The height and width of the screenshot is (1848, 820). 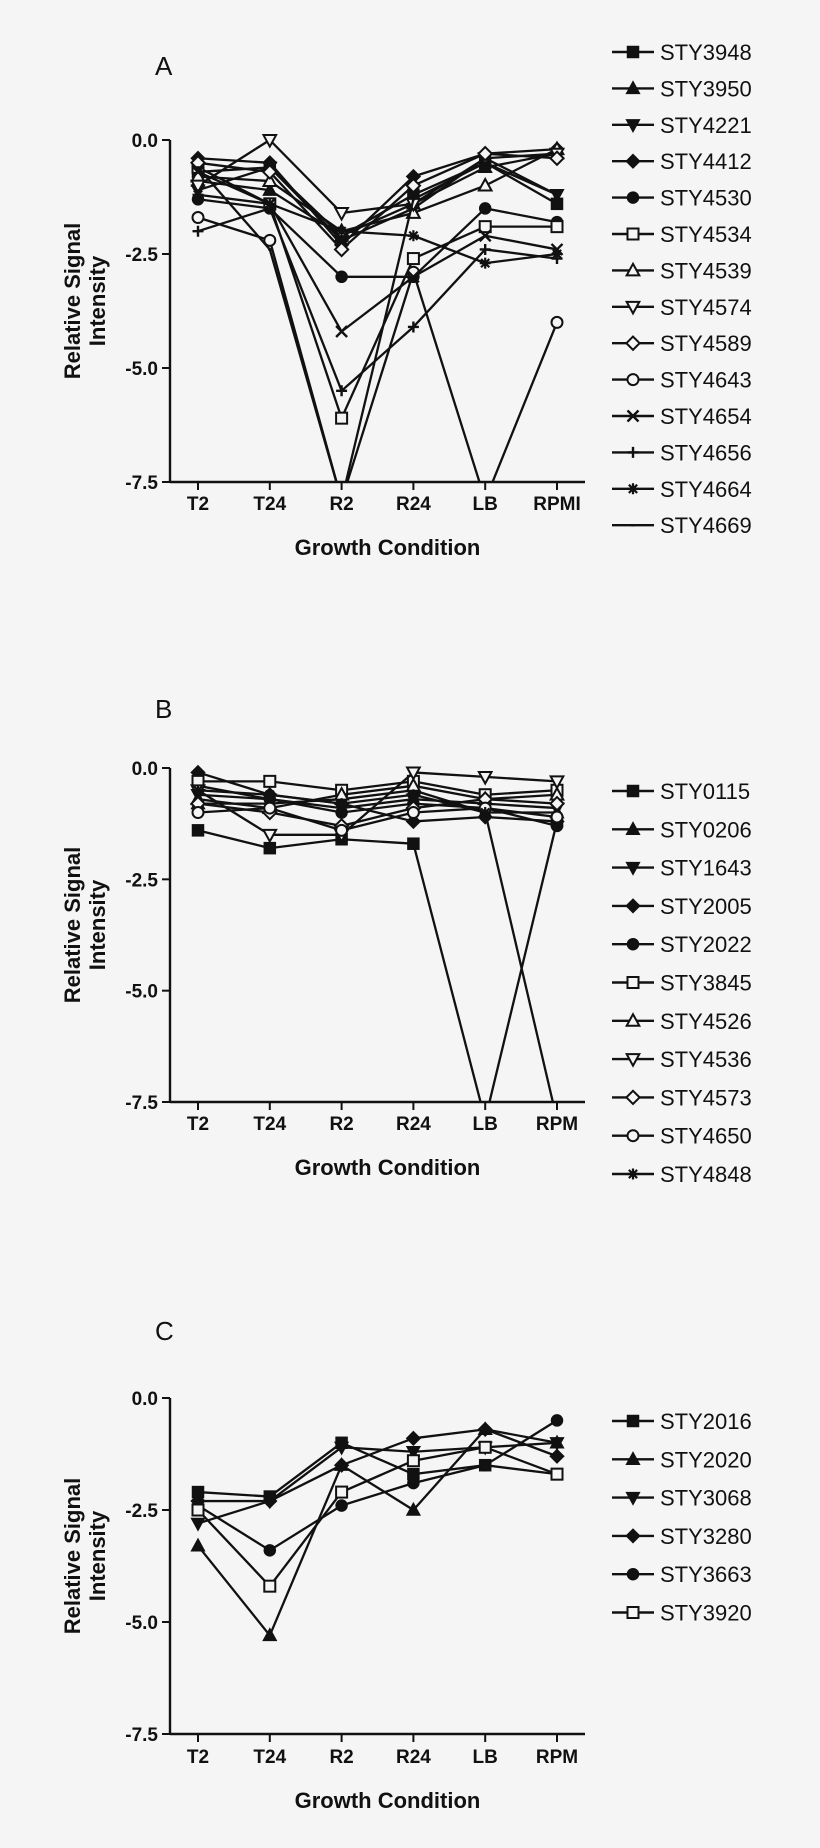 What do you see at coordinates (342, 418) in the screenshot?
I see `data-point-sty4534-r2` at bounding box center [342, 418].